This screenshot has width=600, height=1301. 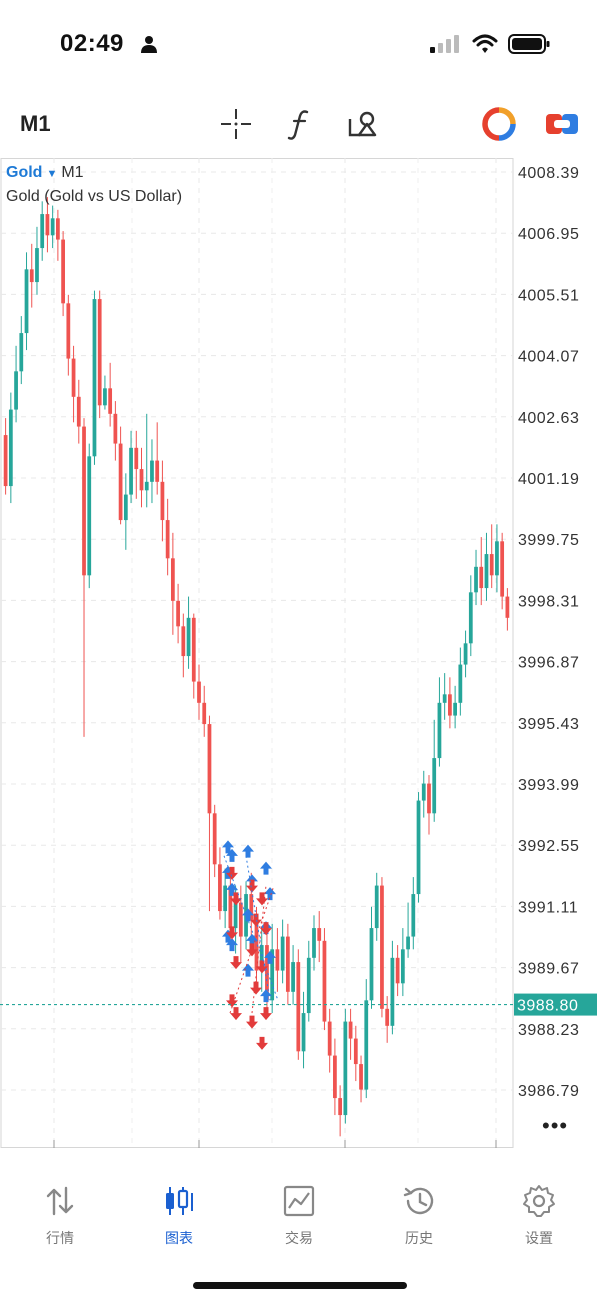 What do you see at coordinates (548, 1091) in the screenshot?
I see `price-axis-label: 3986.79` at bounding box center [548, 1091].